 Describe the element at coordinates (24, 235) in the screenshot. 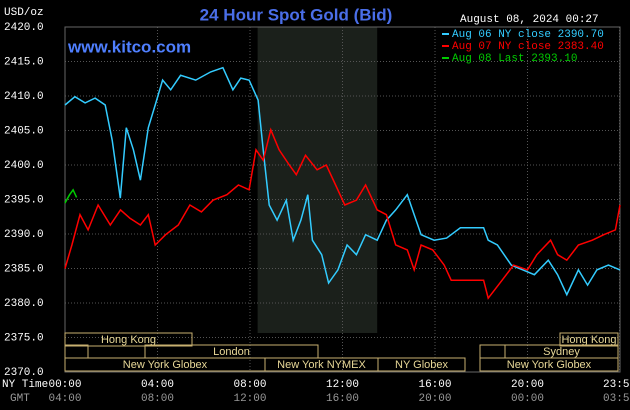

I see `y-tick-label: 2390.0` at that location.